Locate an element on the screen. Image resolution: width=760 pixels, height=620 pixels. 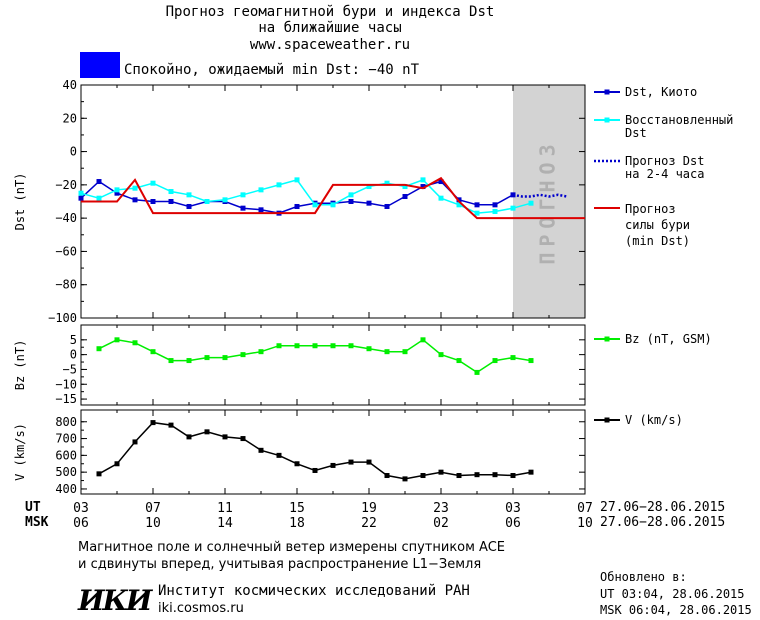
updated-label: Обновлено в: is located at coordinates (643, 577).